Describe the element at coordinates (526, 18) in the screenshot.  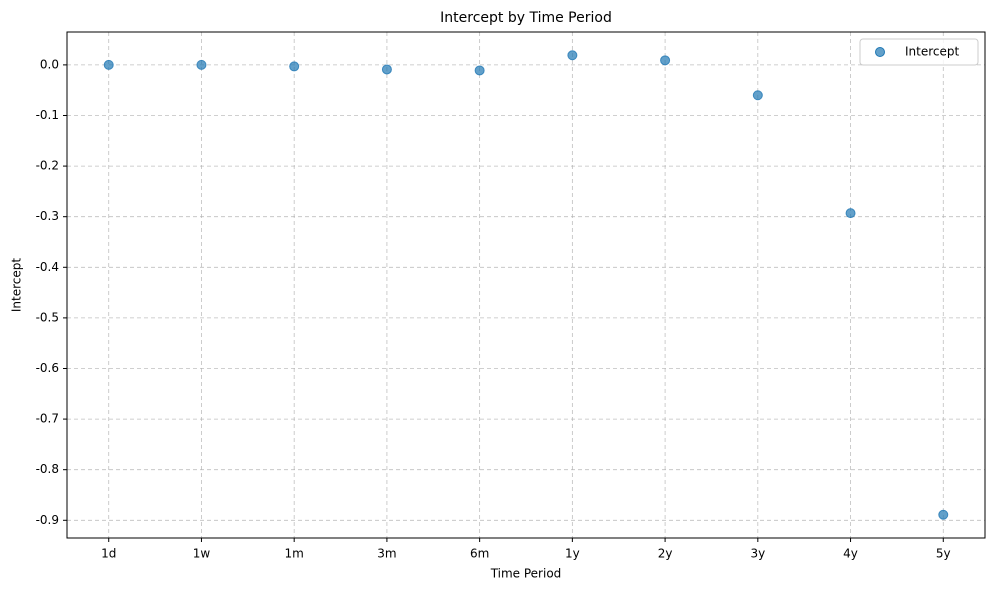
I see `chart-title: Intercept by Time Period` at that location.